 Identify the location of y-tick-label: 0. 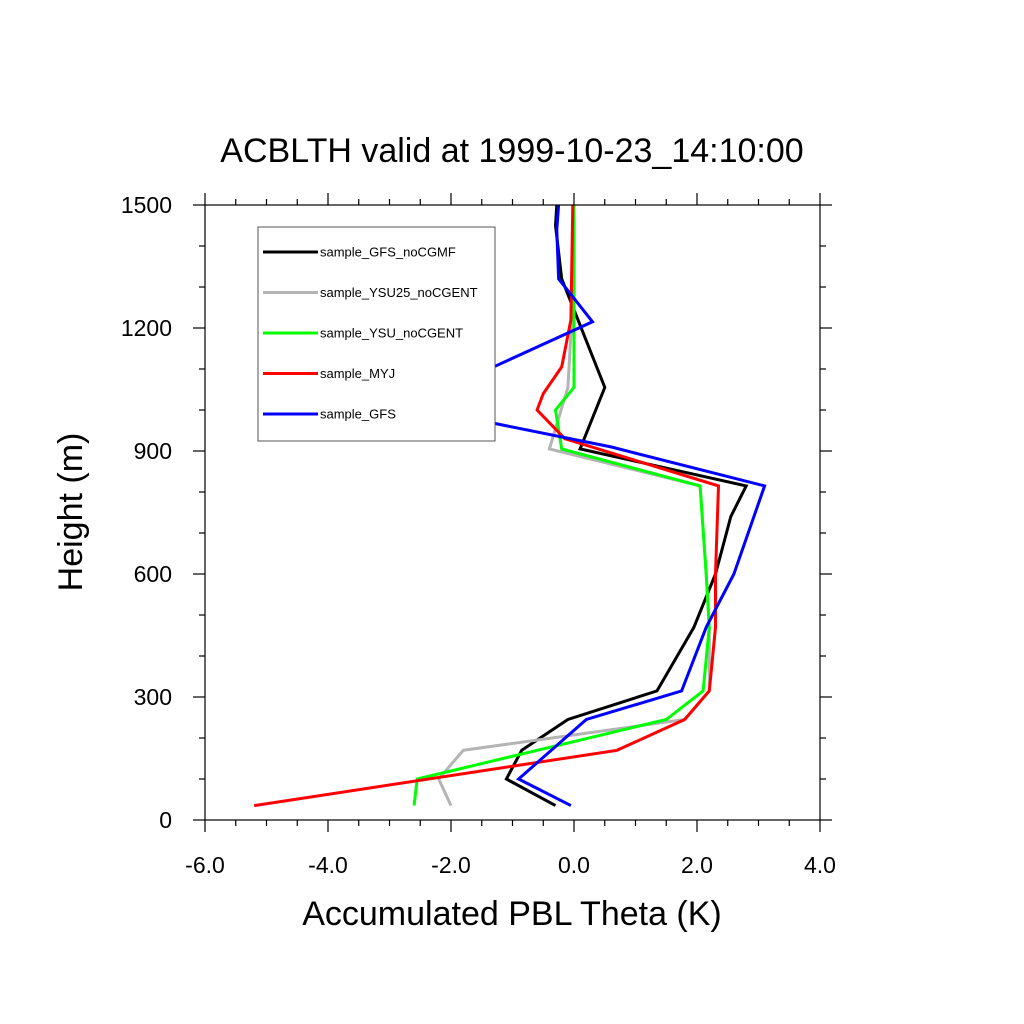
(165, 820).